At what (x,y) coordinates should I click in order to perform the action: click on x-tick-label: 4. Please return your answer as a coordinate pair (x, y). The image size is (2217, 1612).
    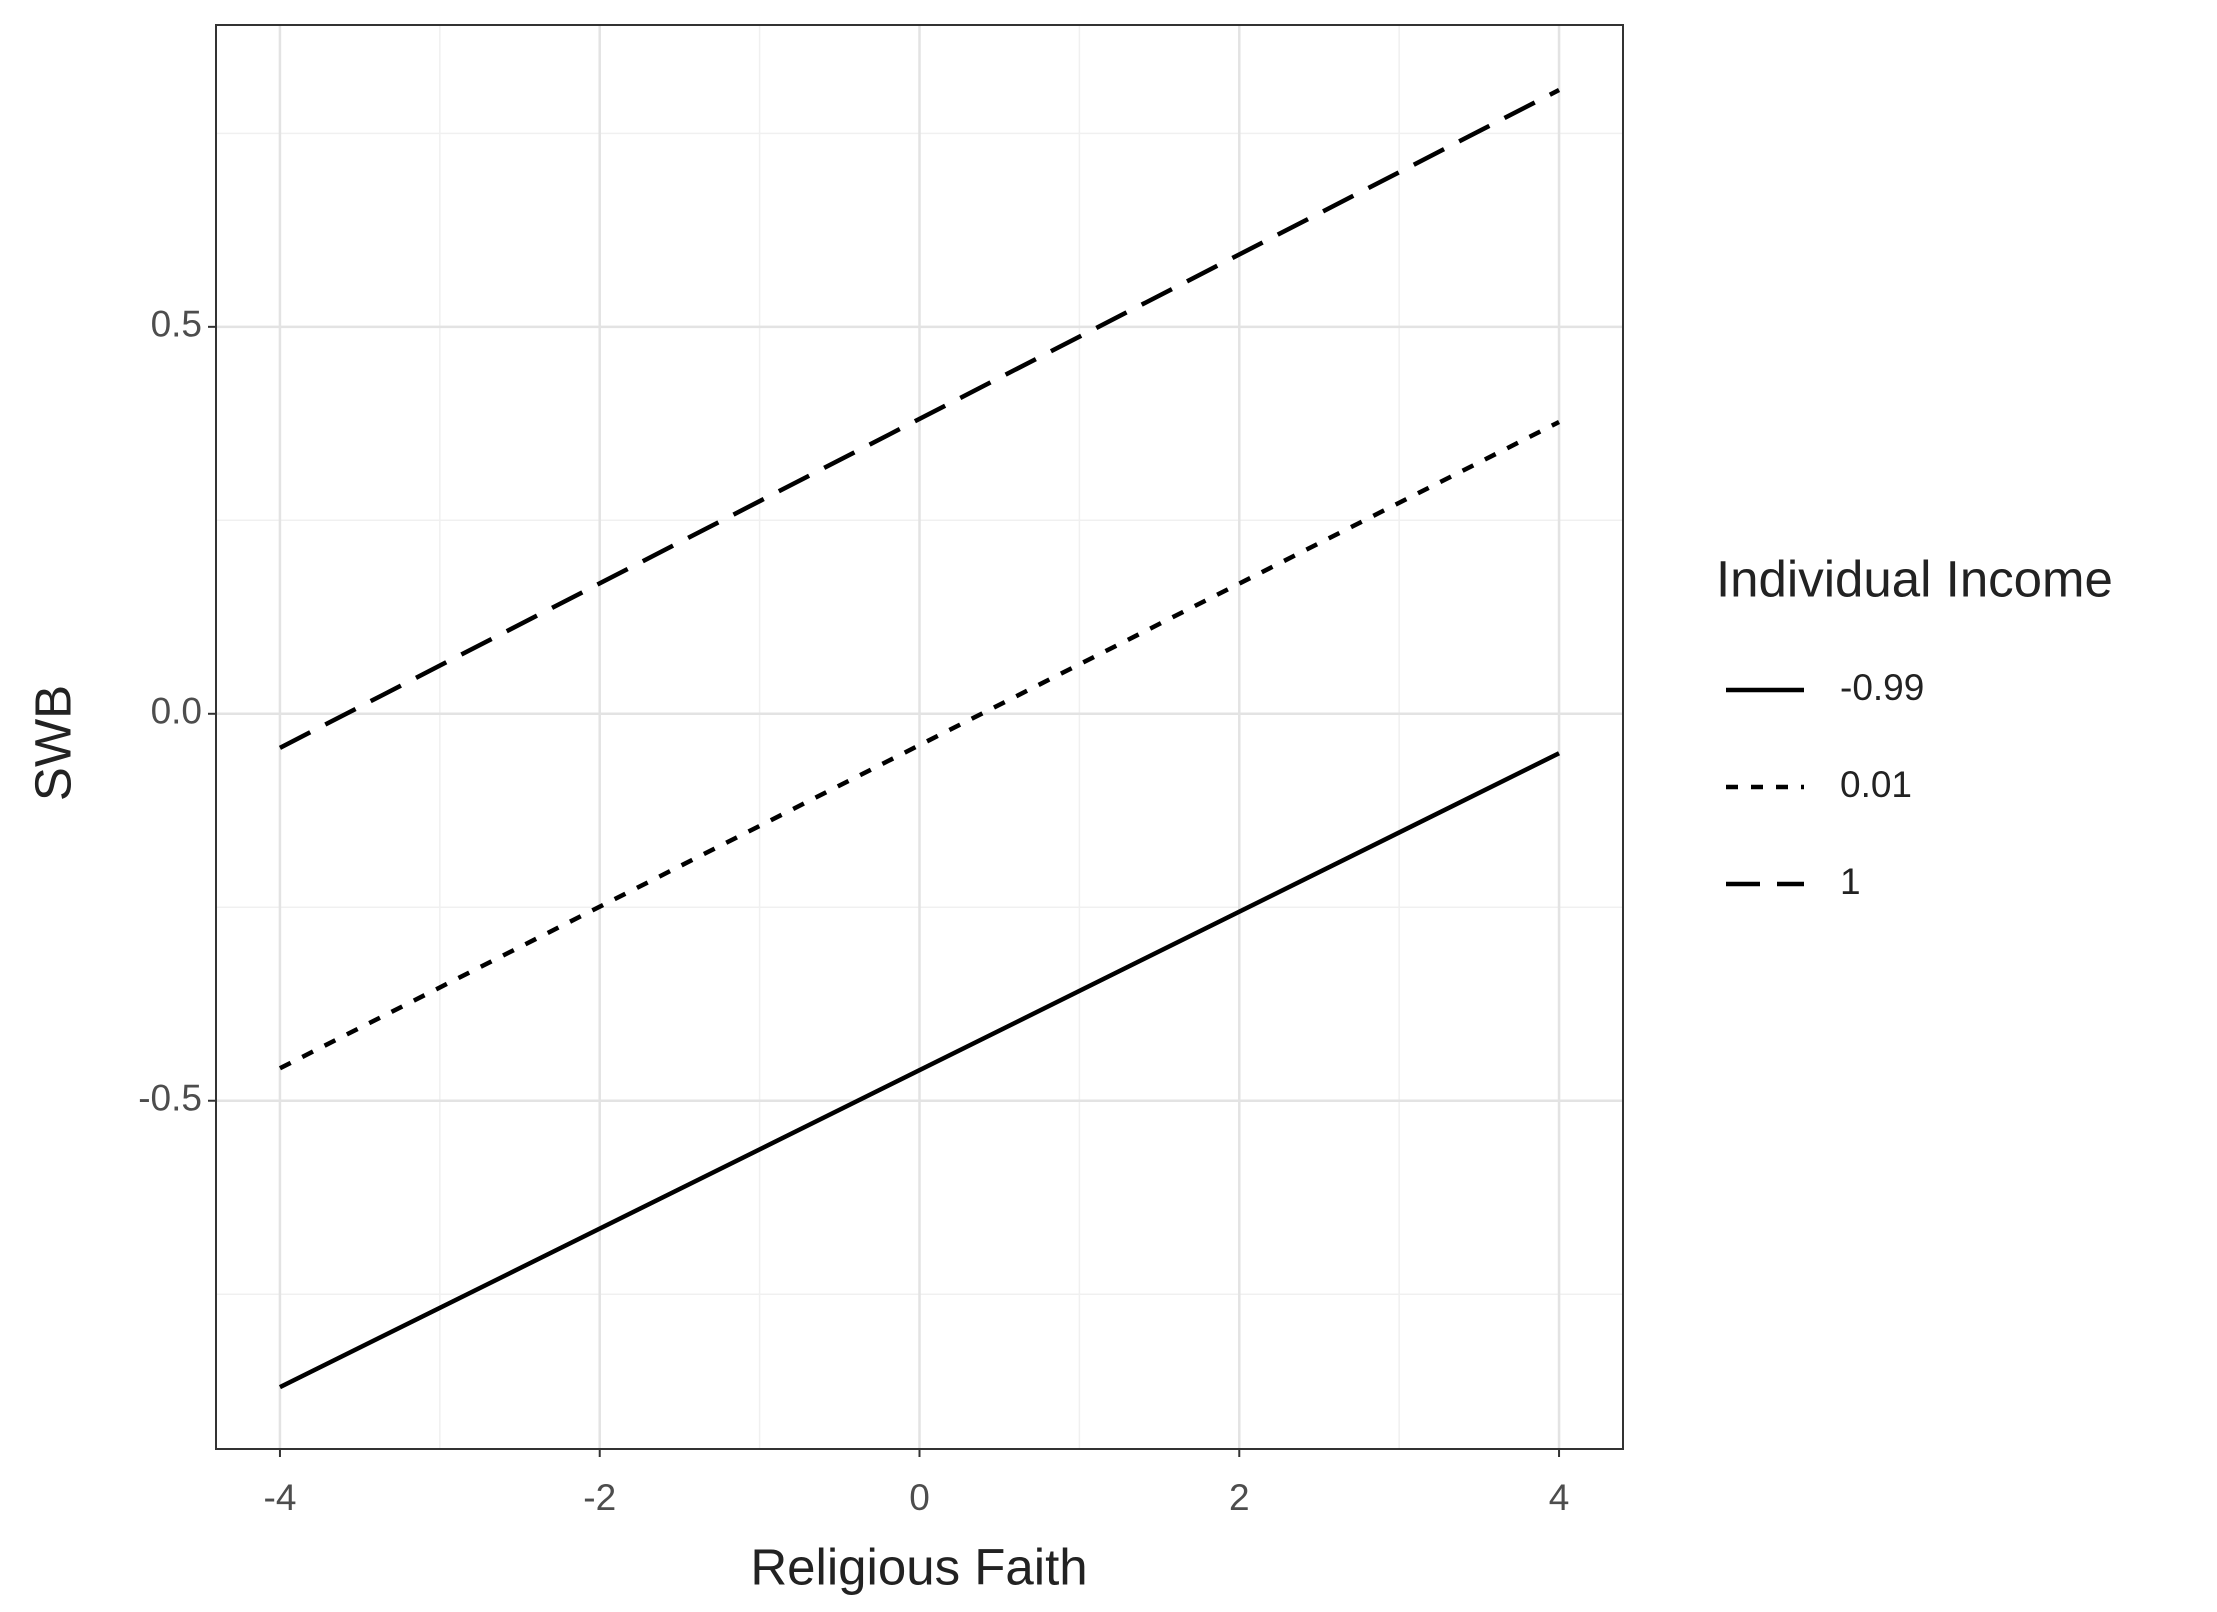
    Looking at the image, I should click on (1559, 1497).